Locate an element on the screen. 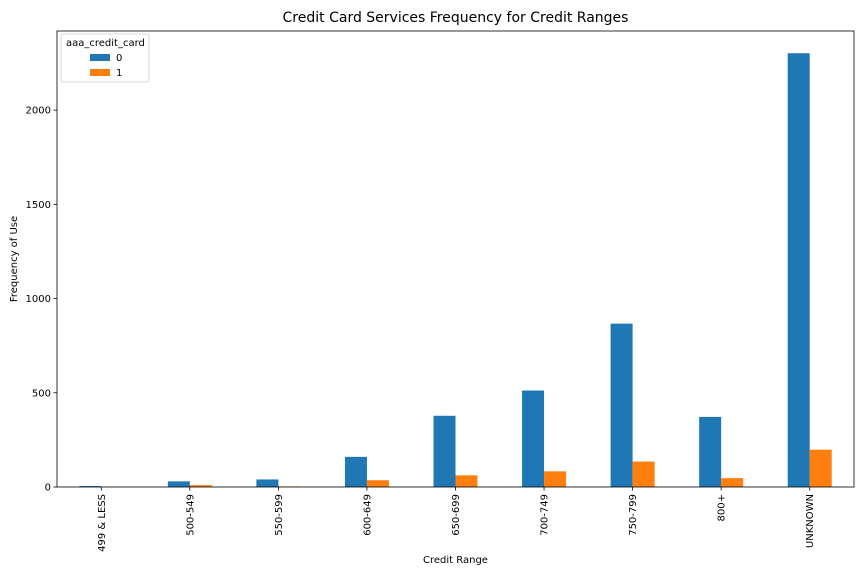 Image resolution: width=864 pixels, height=576 pixels. x-tick-label: UNKNOWN is located at coordinates (810, 521).